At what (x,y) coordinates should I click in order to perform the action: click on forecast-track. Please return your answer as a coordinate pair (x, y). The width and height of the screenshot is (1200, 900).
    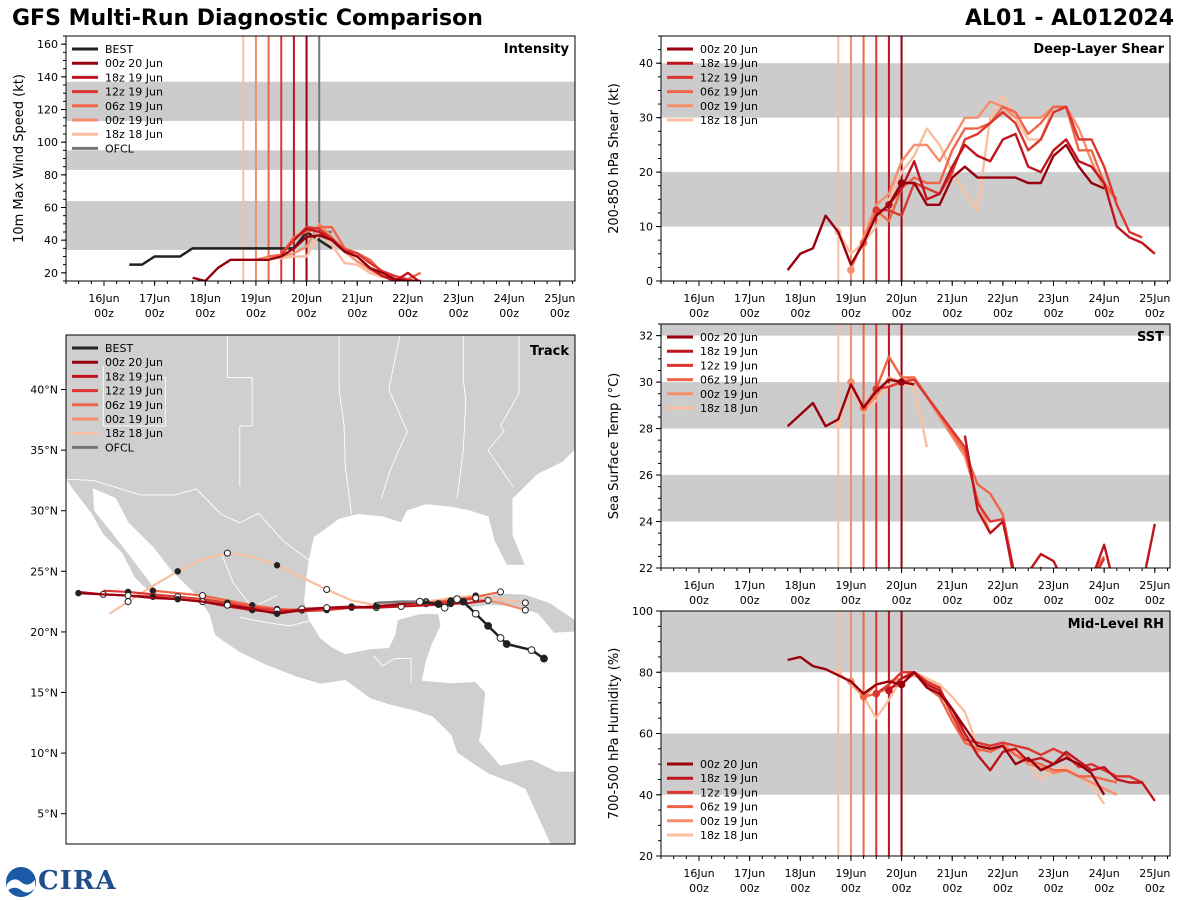
    Looking at the image, I should click on (249, 603).